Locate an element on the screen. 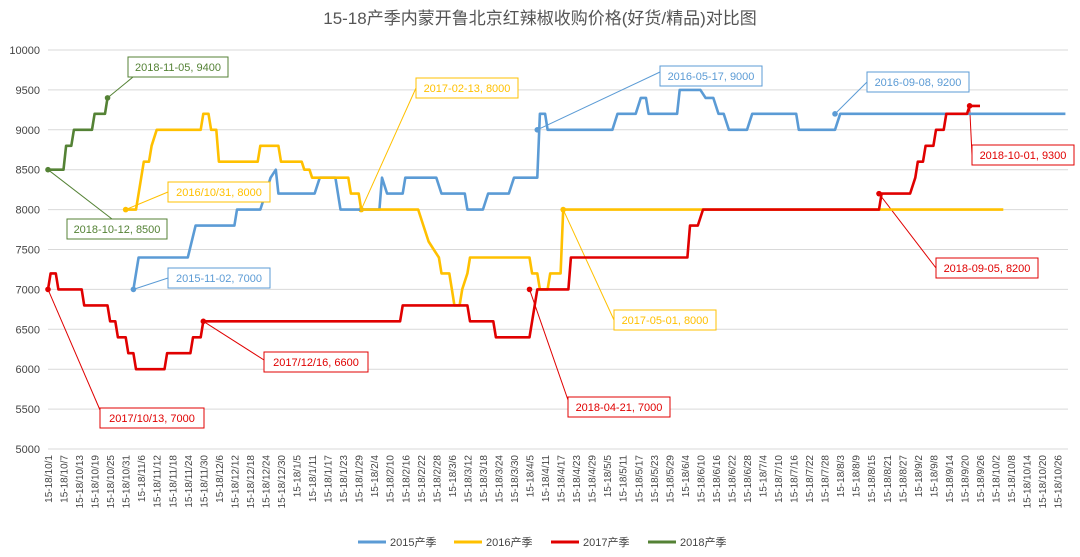 This screenshot has height=557, width=1080. x-tick-label: 15-18/4/29 is located at coordinates (593, 479).